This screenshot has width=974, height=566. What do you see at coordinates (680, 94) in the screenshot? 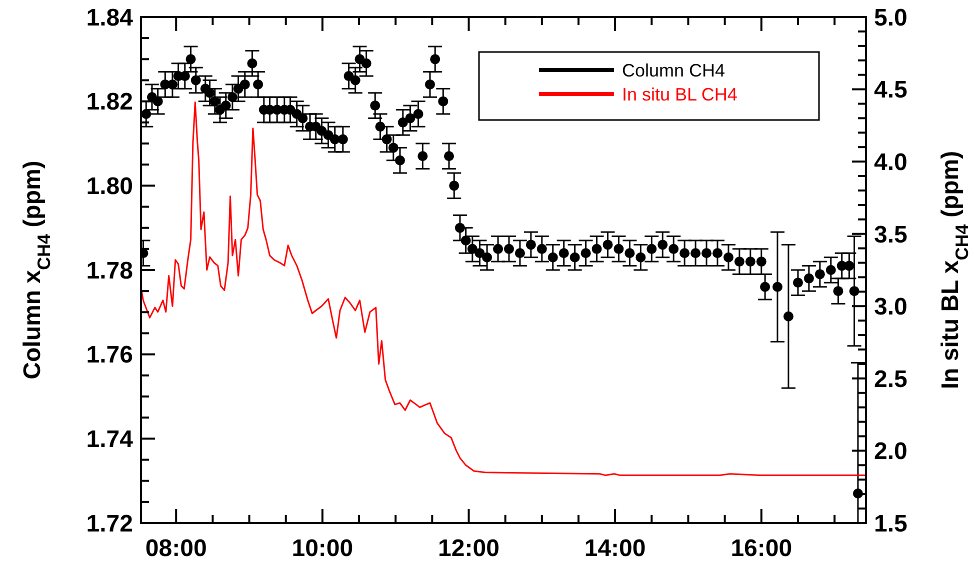
I see `legend-label: In situ BL CH4` at bounding box center [680, 94].